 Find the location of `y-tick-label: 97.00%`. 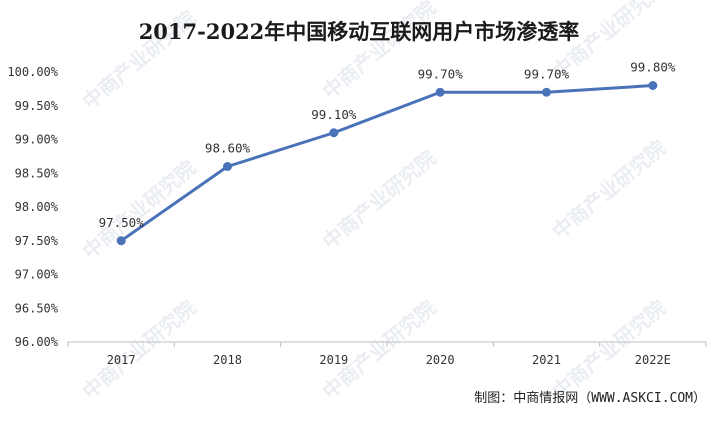

y-tick-label: 97.00% is located at coordinates (37, 275).